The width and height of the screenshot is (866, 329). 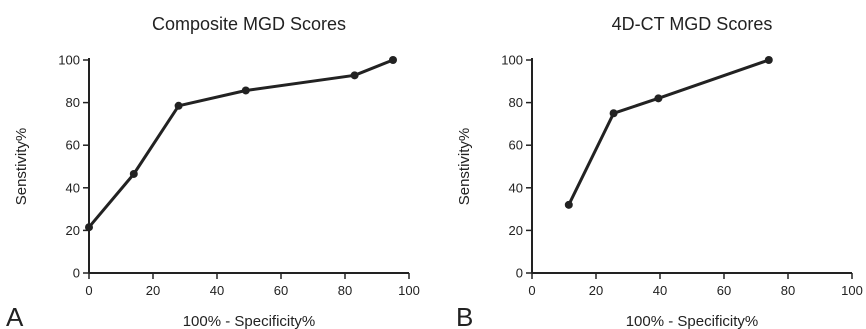 I want to click on panel-letter: B, so click(x=464, y=315).